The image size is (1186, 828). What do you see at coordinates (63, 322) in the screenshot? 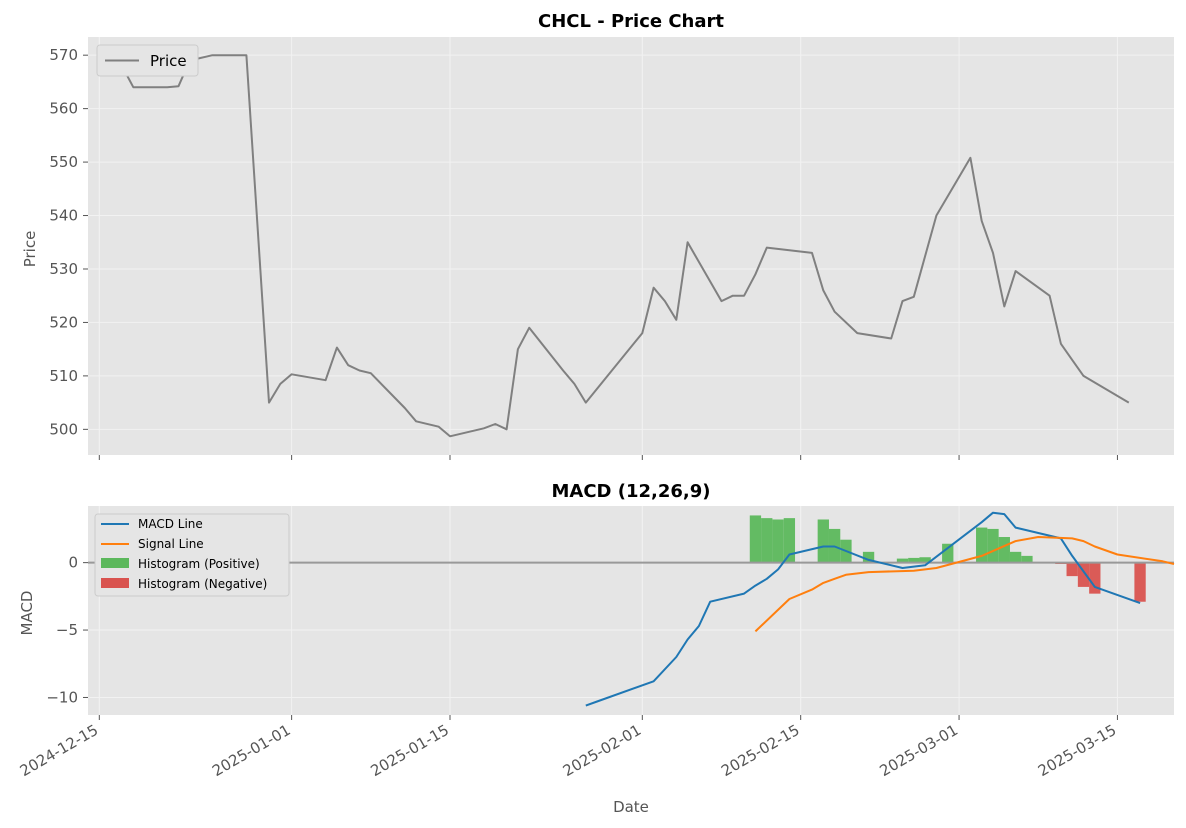
I see `price-y-tick-label: 520` at bounding box center [63, 322].